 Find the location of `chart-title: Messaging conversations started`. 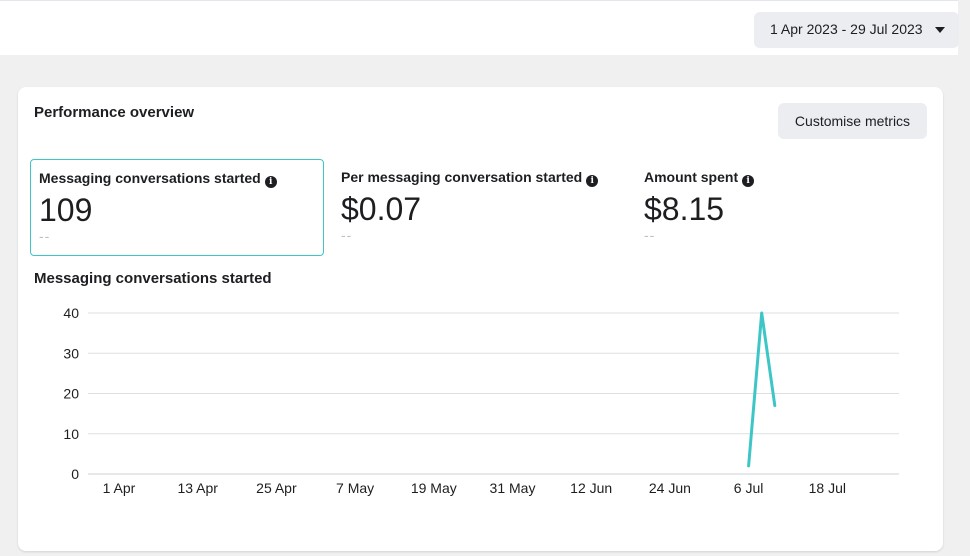

chart-title: Messaging conversations started is located at coordinates (153, 278).